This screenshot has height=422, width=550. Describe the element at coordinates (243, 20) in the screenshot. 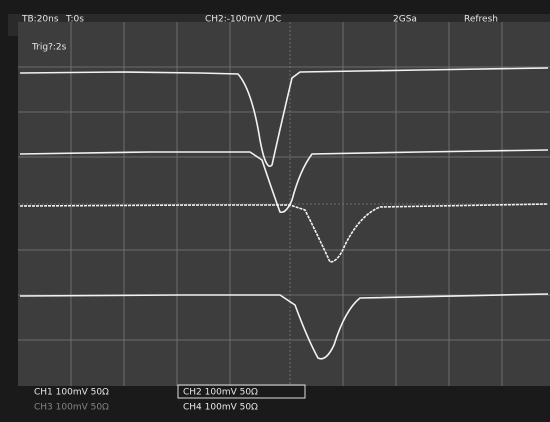

I see `channel-setting: CH2:-100mV /DC` at that location.